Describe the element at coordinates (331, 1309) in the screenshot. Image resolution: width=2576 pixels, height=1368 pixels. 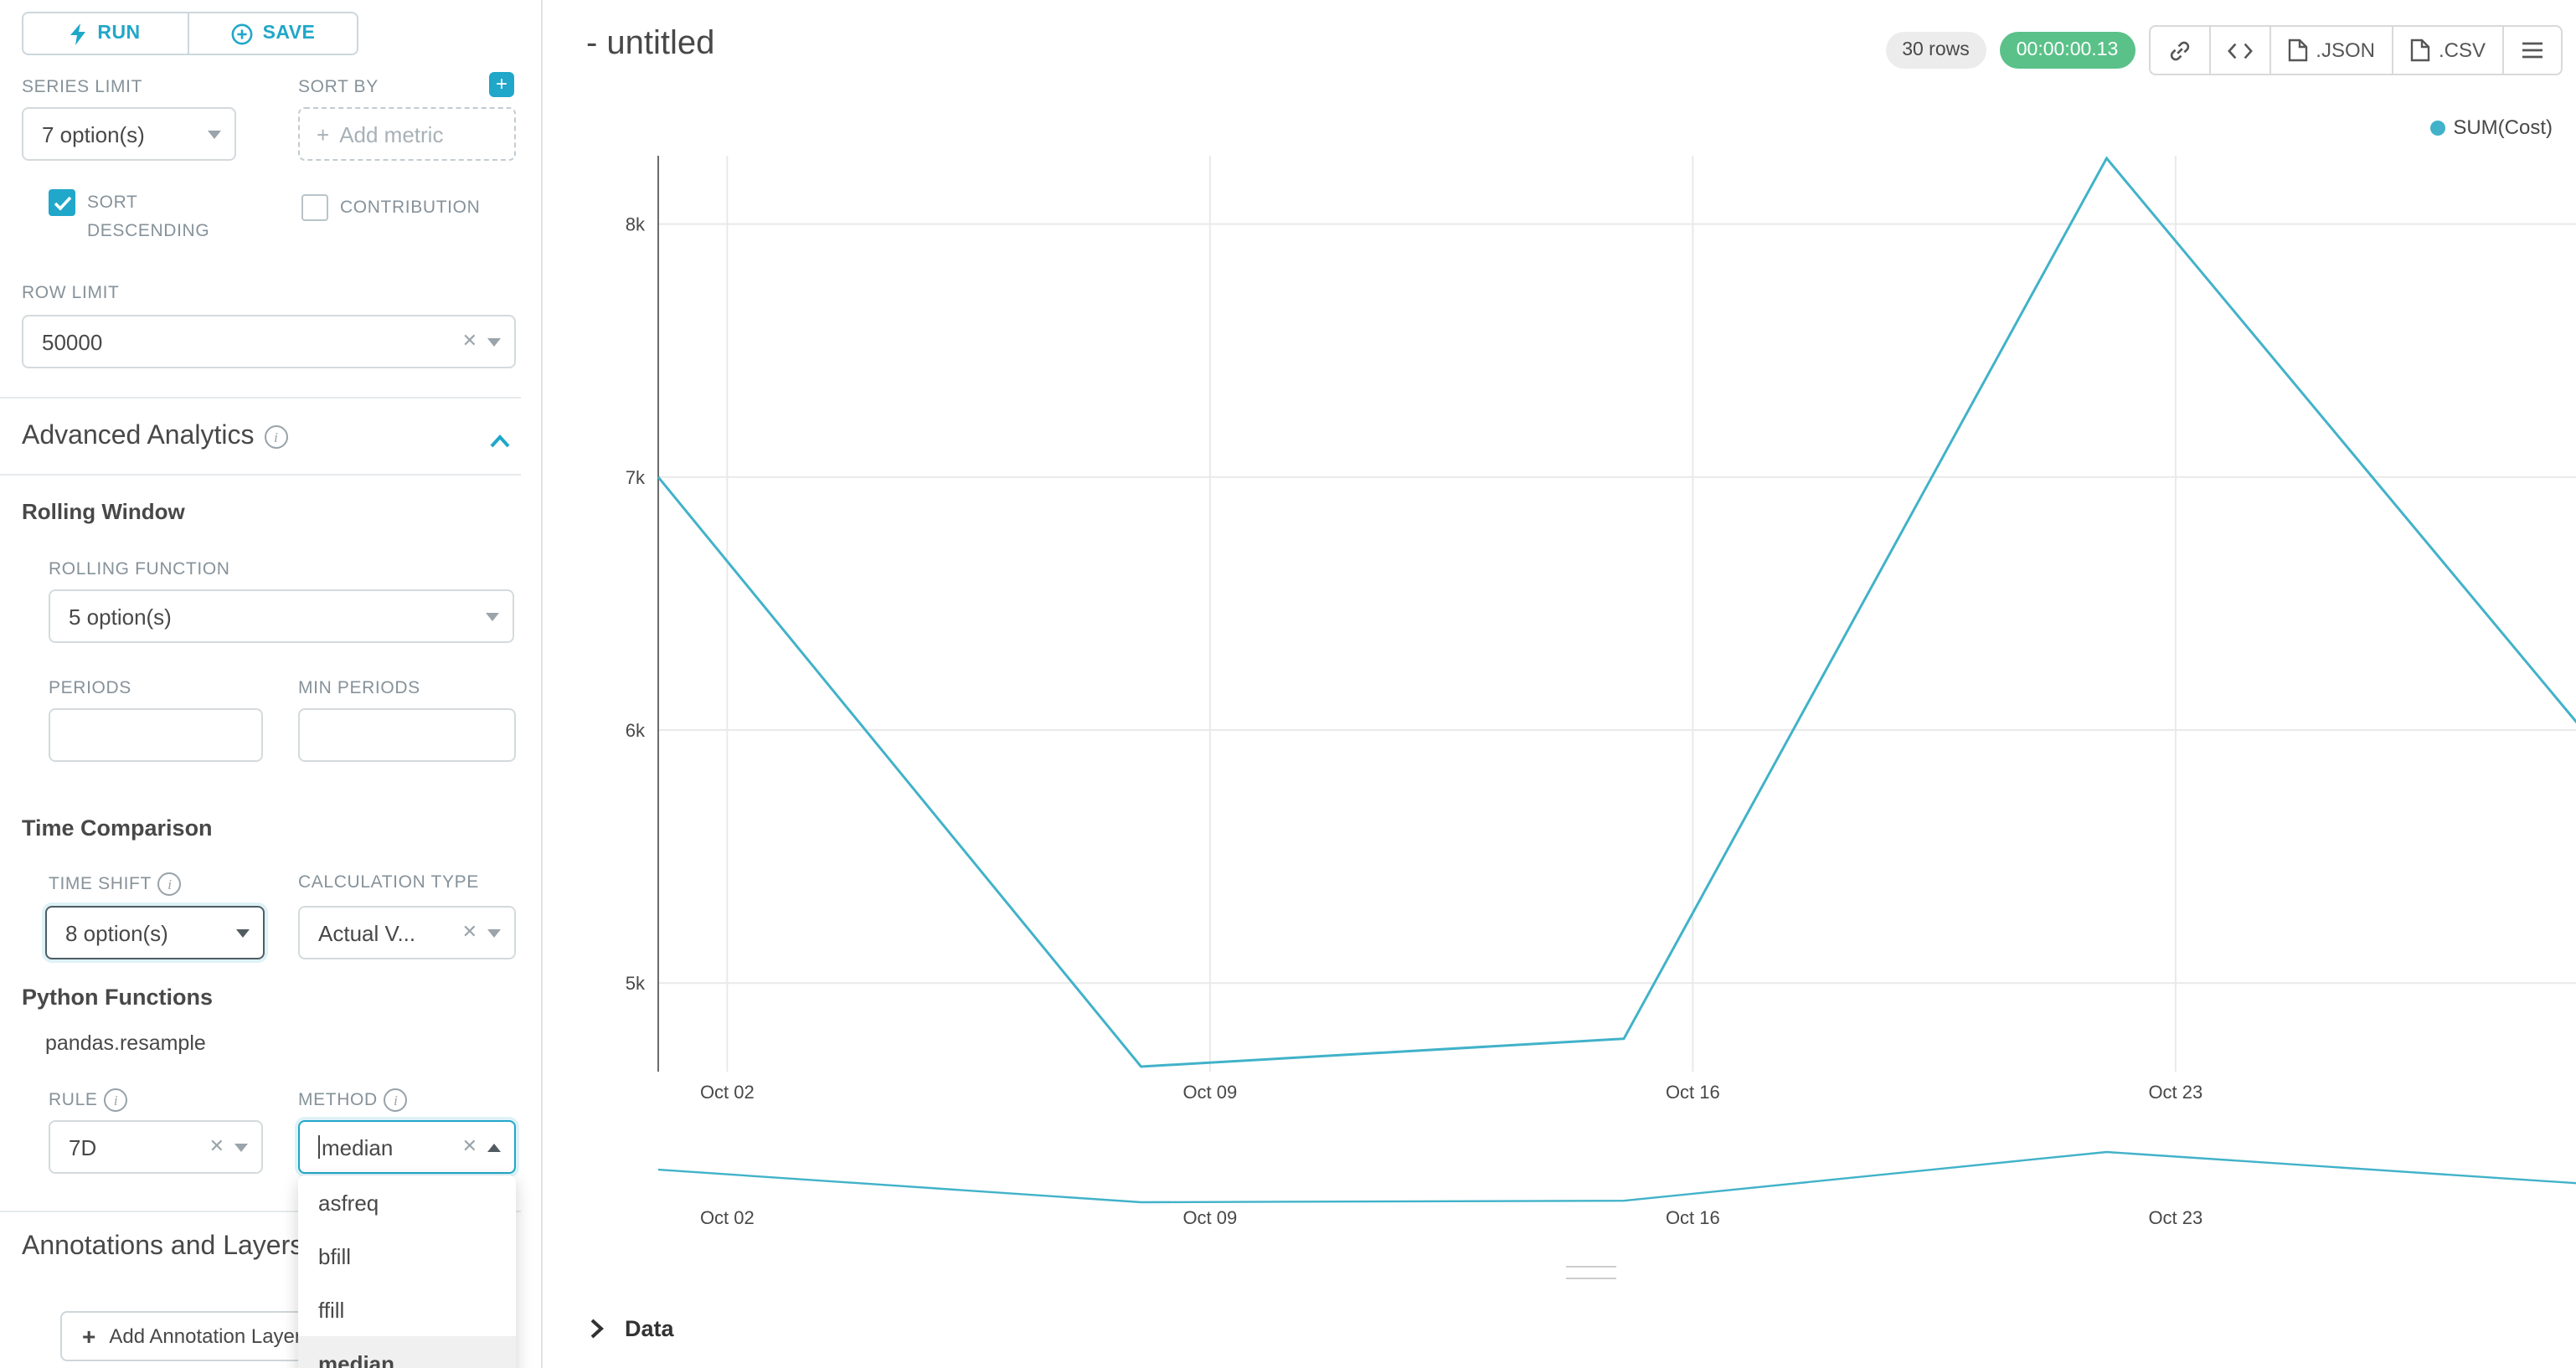
I see `menu-option-ffill: ffill` at that location.